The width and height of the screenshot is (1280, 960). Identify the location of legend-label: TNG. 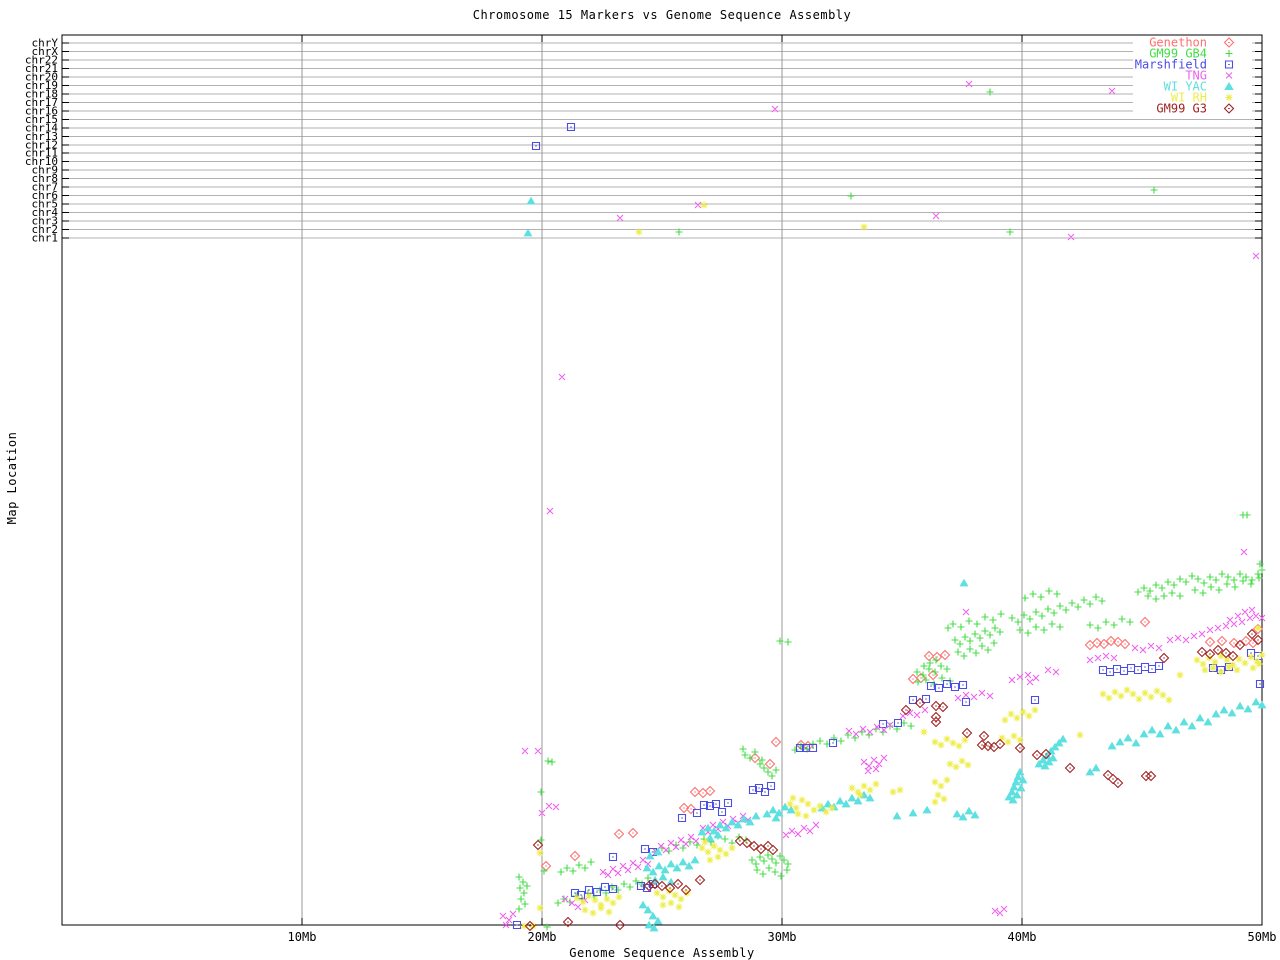
(1196, 76).